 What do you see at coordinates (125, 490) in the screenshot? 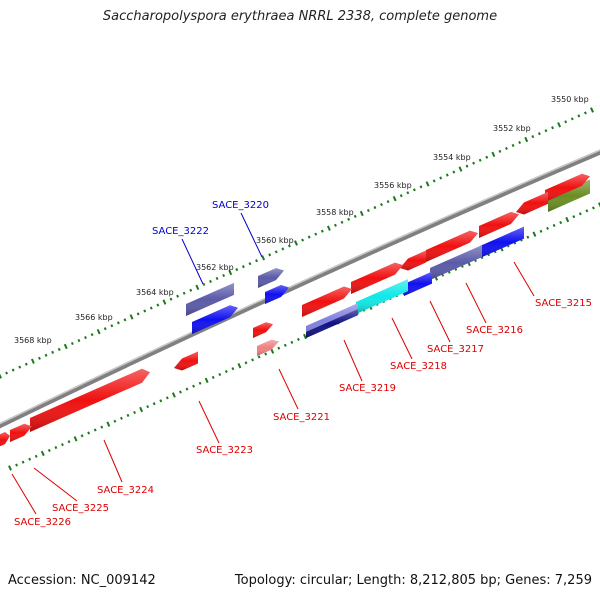
I see `gene-label-sace_3224: SACE_3224` at bounding box center [125, 490].